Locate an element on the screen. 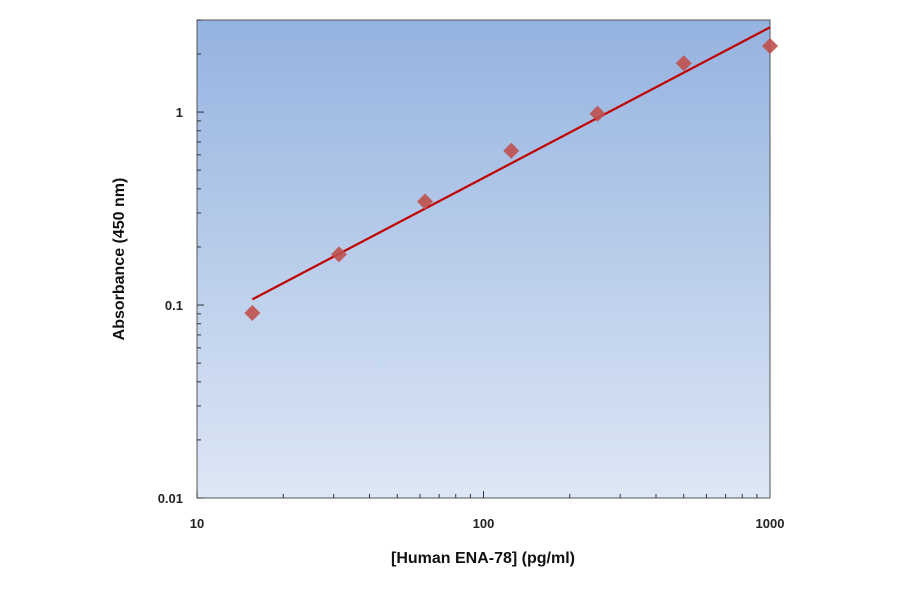  y-minor-ticks is located at coordinates (200, 259).